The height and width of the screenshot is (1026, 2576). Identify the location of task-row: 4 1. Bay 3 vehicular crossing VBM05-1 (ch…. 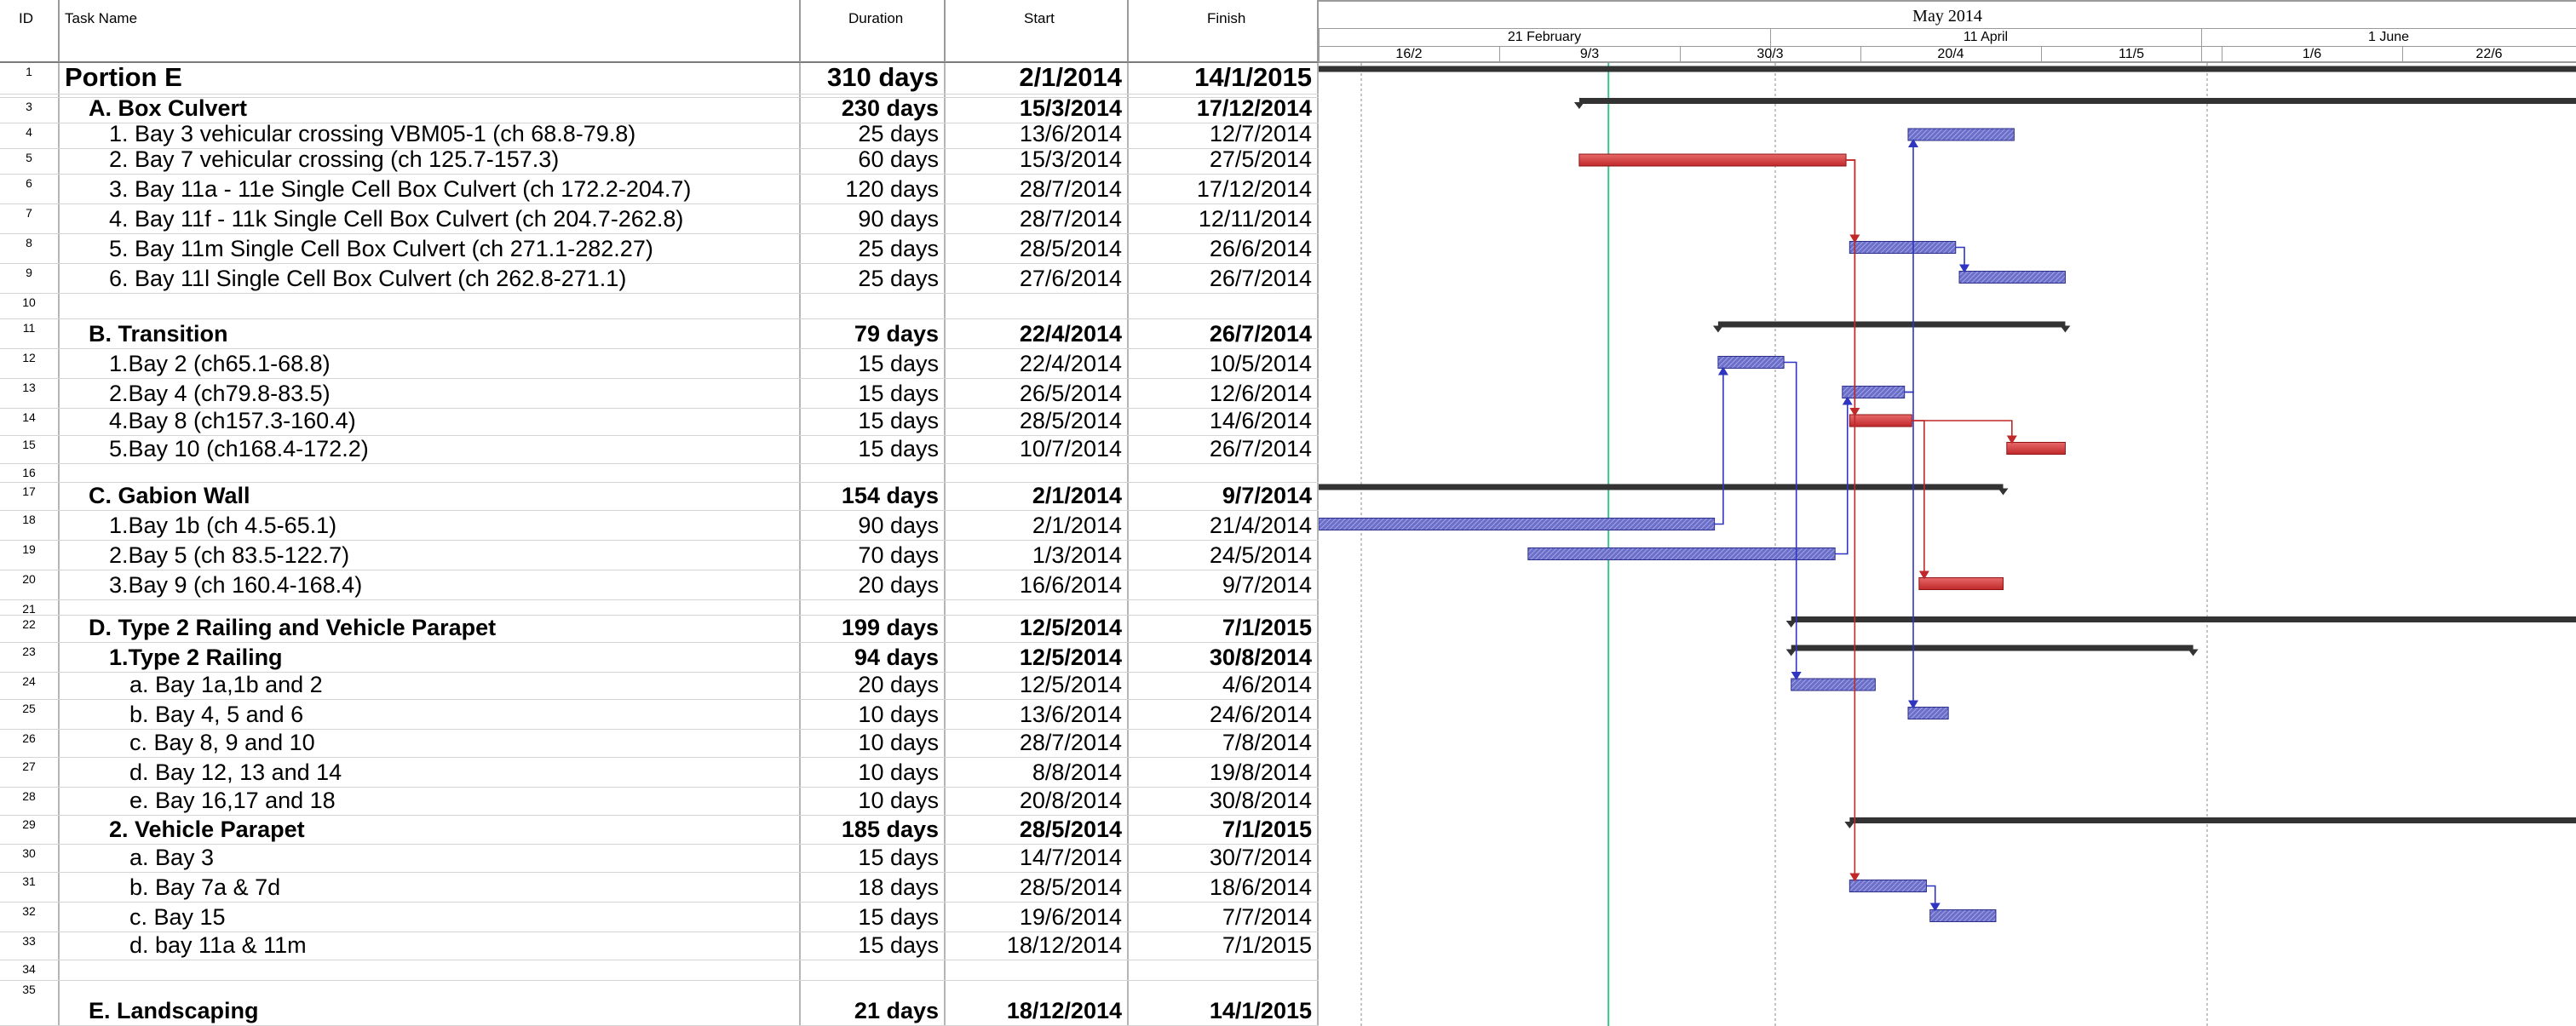
(660, 136).